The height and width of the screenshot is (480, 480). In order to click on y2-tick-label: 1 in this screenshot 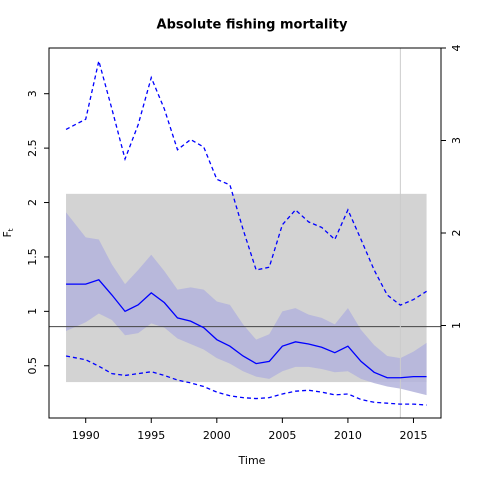, I will do `click(456, 325)`.